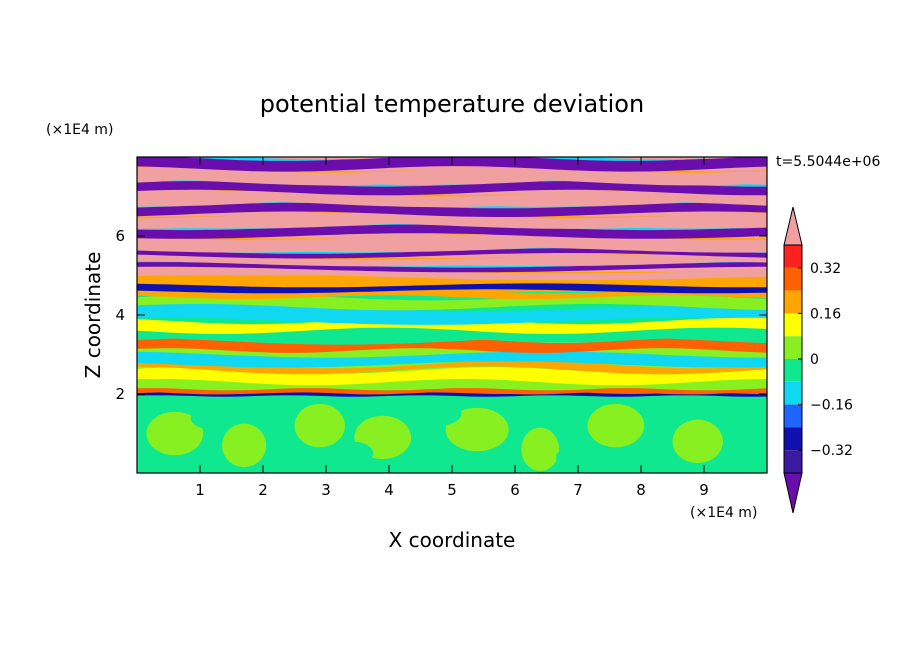 This screenshot has width=904, height=654. I want to click on x-unit-label: (×1E4 m), so click(723, 513).